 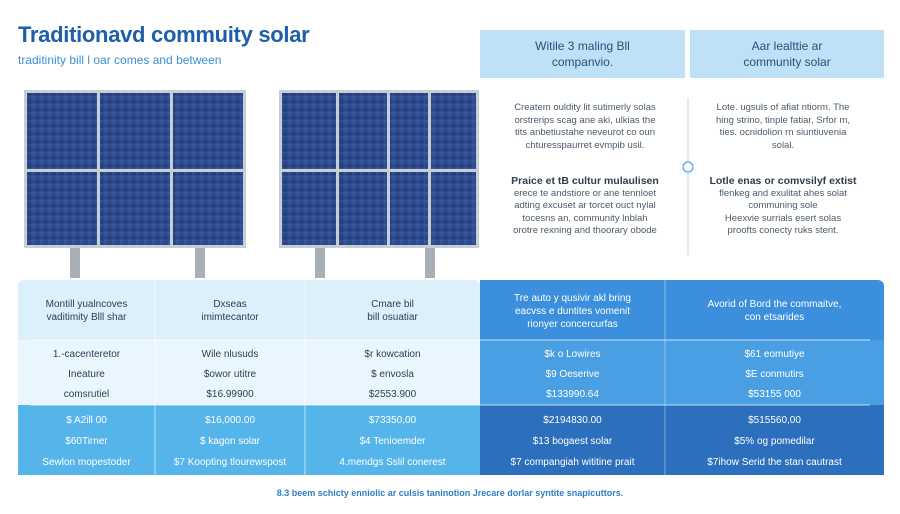 What do you see at coordinates (86, 374) in the screenshot?
I see `table-cell: Ineature` at bounding box center [86, 374].